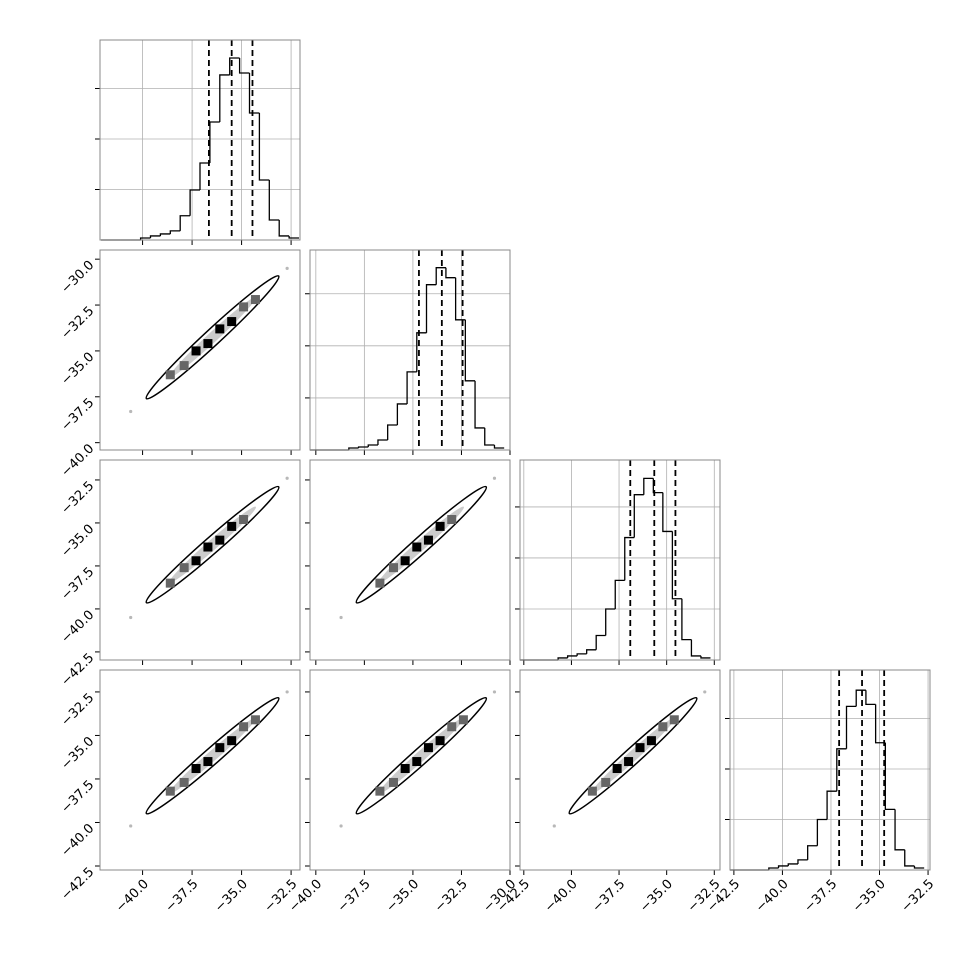 The width and height of the screenshot is (970, 970). I want to click on y-tick-label: −32.5, so click(78, 323).